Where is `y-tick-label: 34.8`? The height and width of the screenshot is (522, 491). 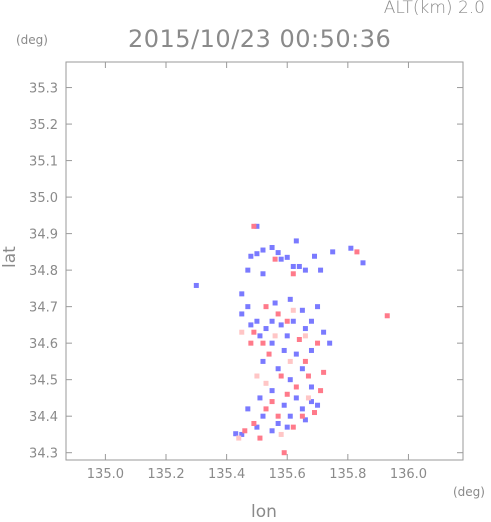
y-tick-label: 34.8 is located at coordinates (43, 271).